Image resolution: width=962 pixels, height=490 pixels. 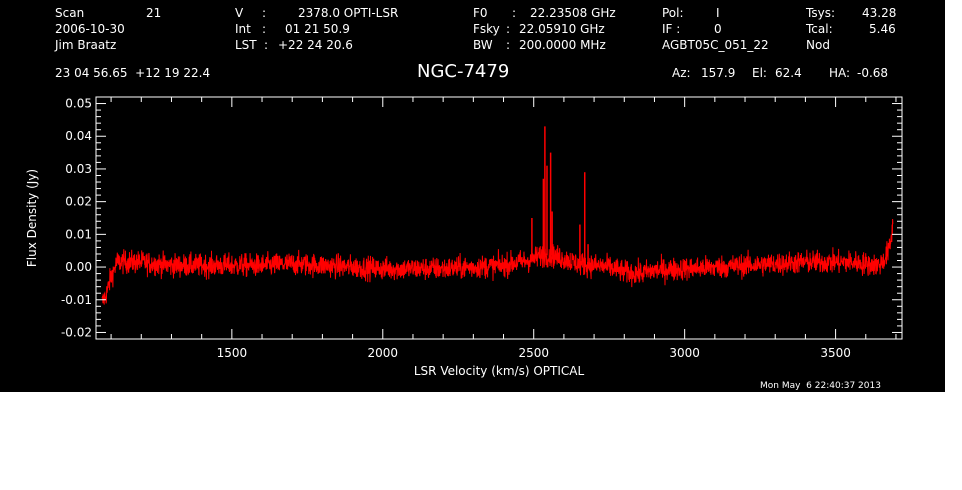 What do you see at coordinates (239, 13) in the screenshot?
I see `velocity-label: V` at bounding box center [239, 13].